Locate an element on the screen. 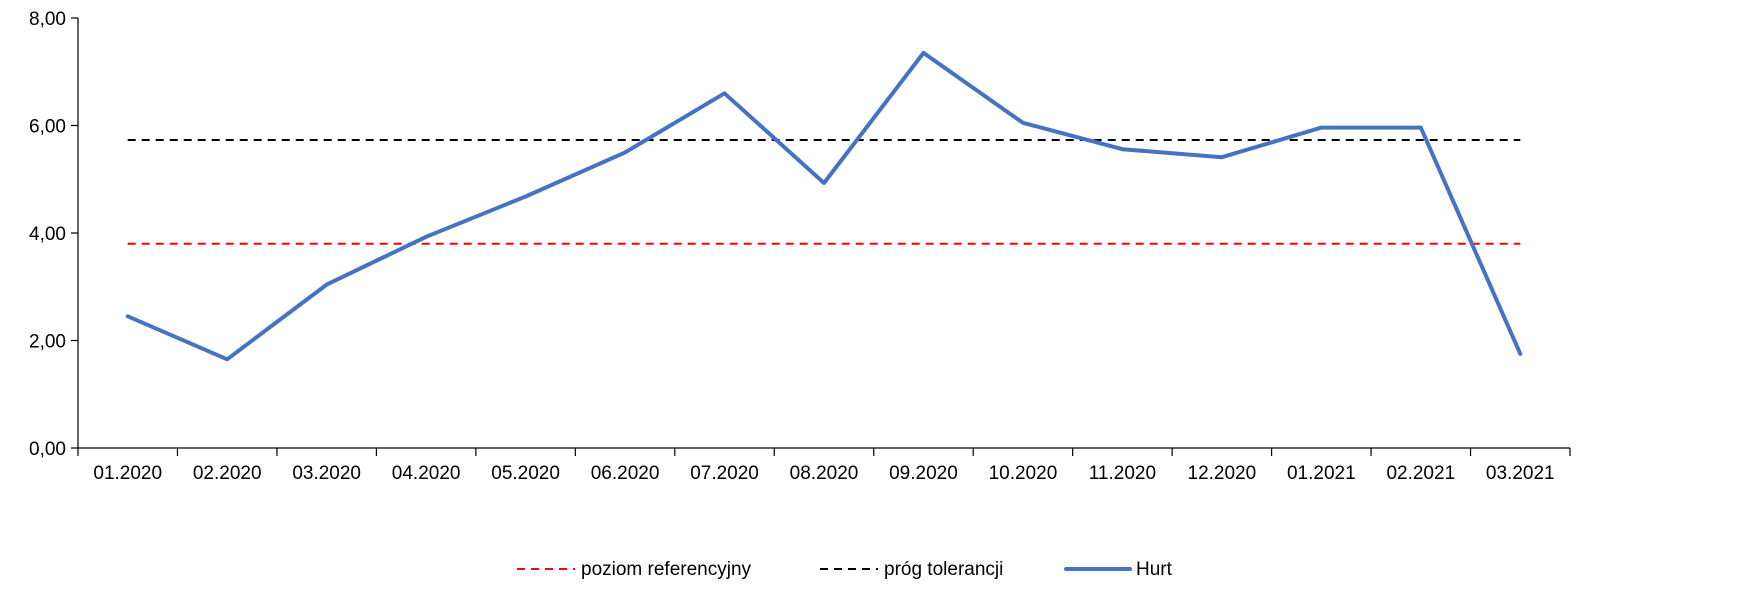 This screenshot has width=1757, height=595. x-tick-label: 08.2020 is located at coordinates (824, 473).